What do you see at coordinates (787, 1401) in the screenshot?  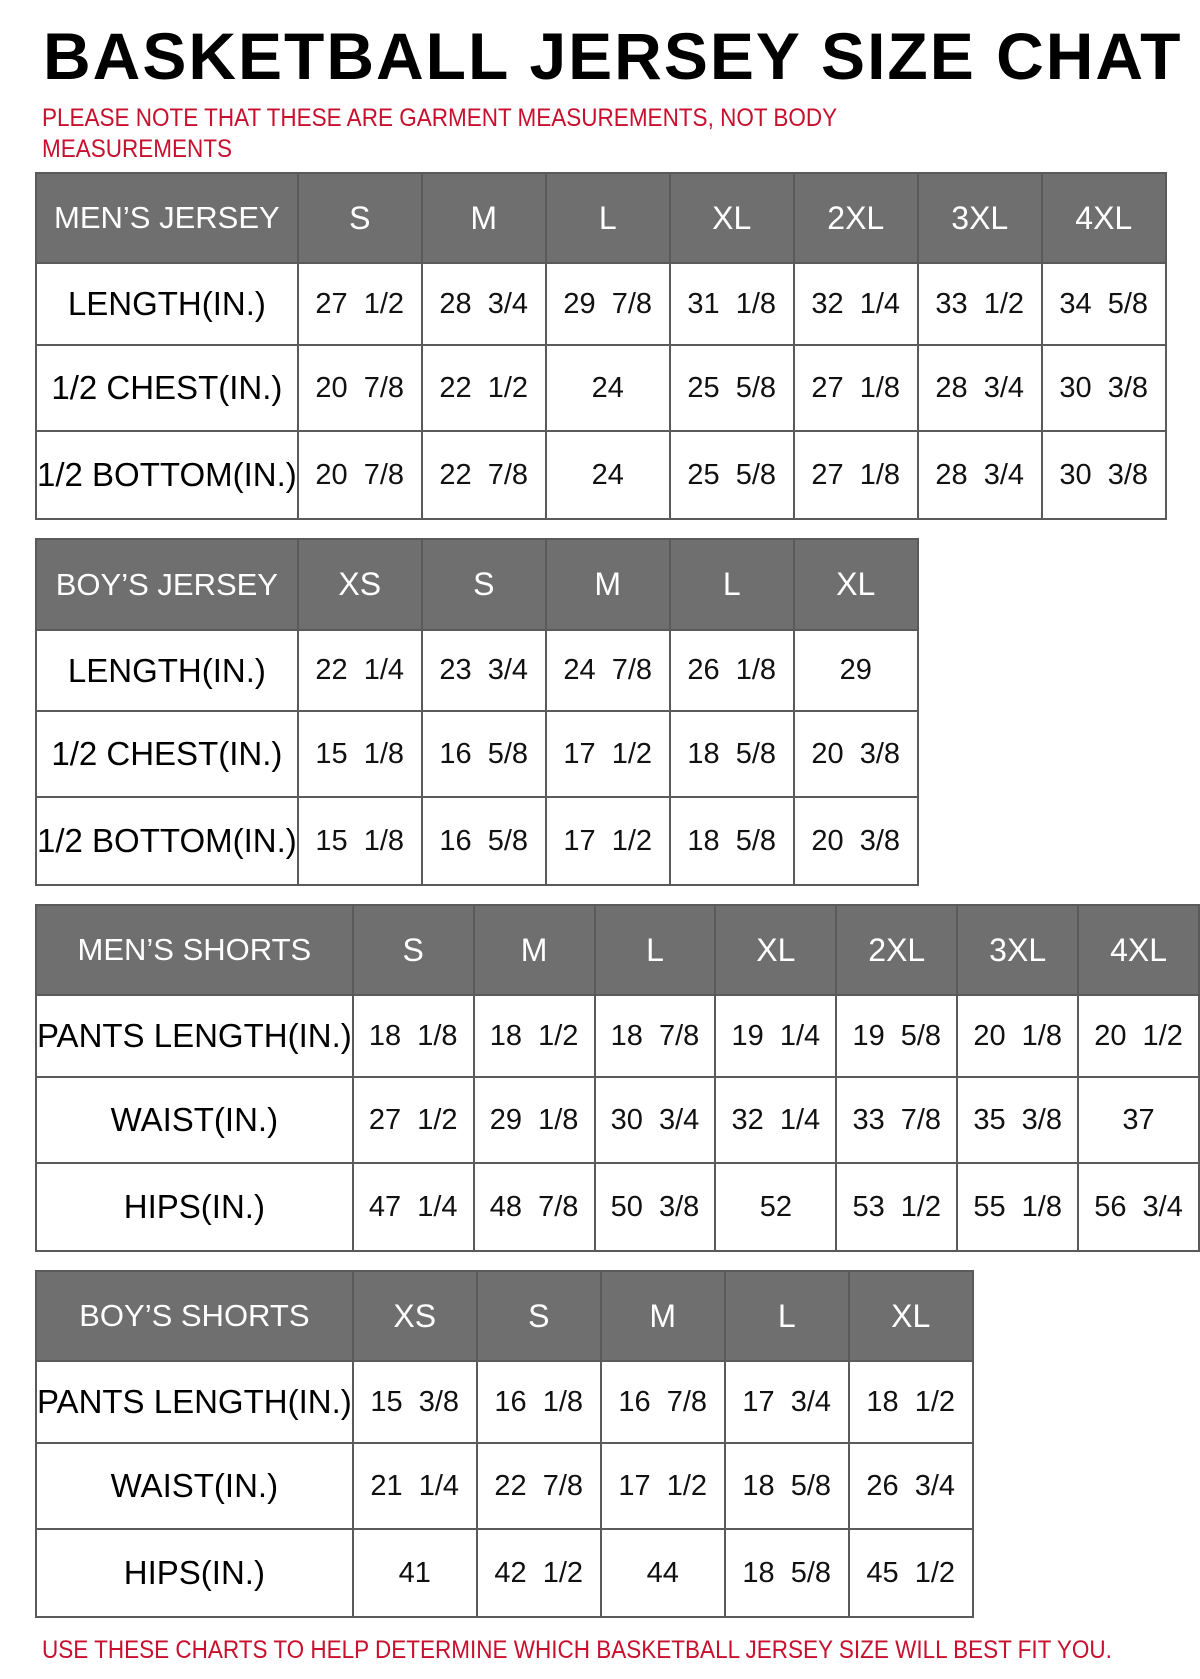 I see `measurement-value-text: 17 3/4` at bounding box center [787, 1401].